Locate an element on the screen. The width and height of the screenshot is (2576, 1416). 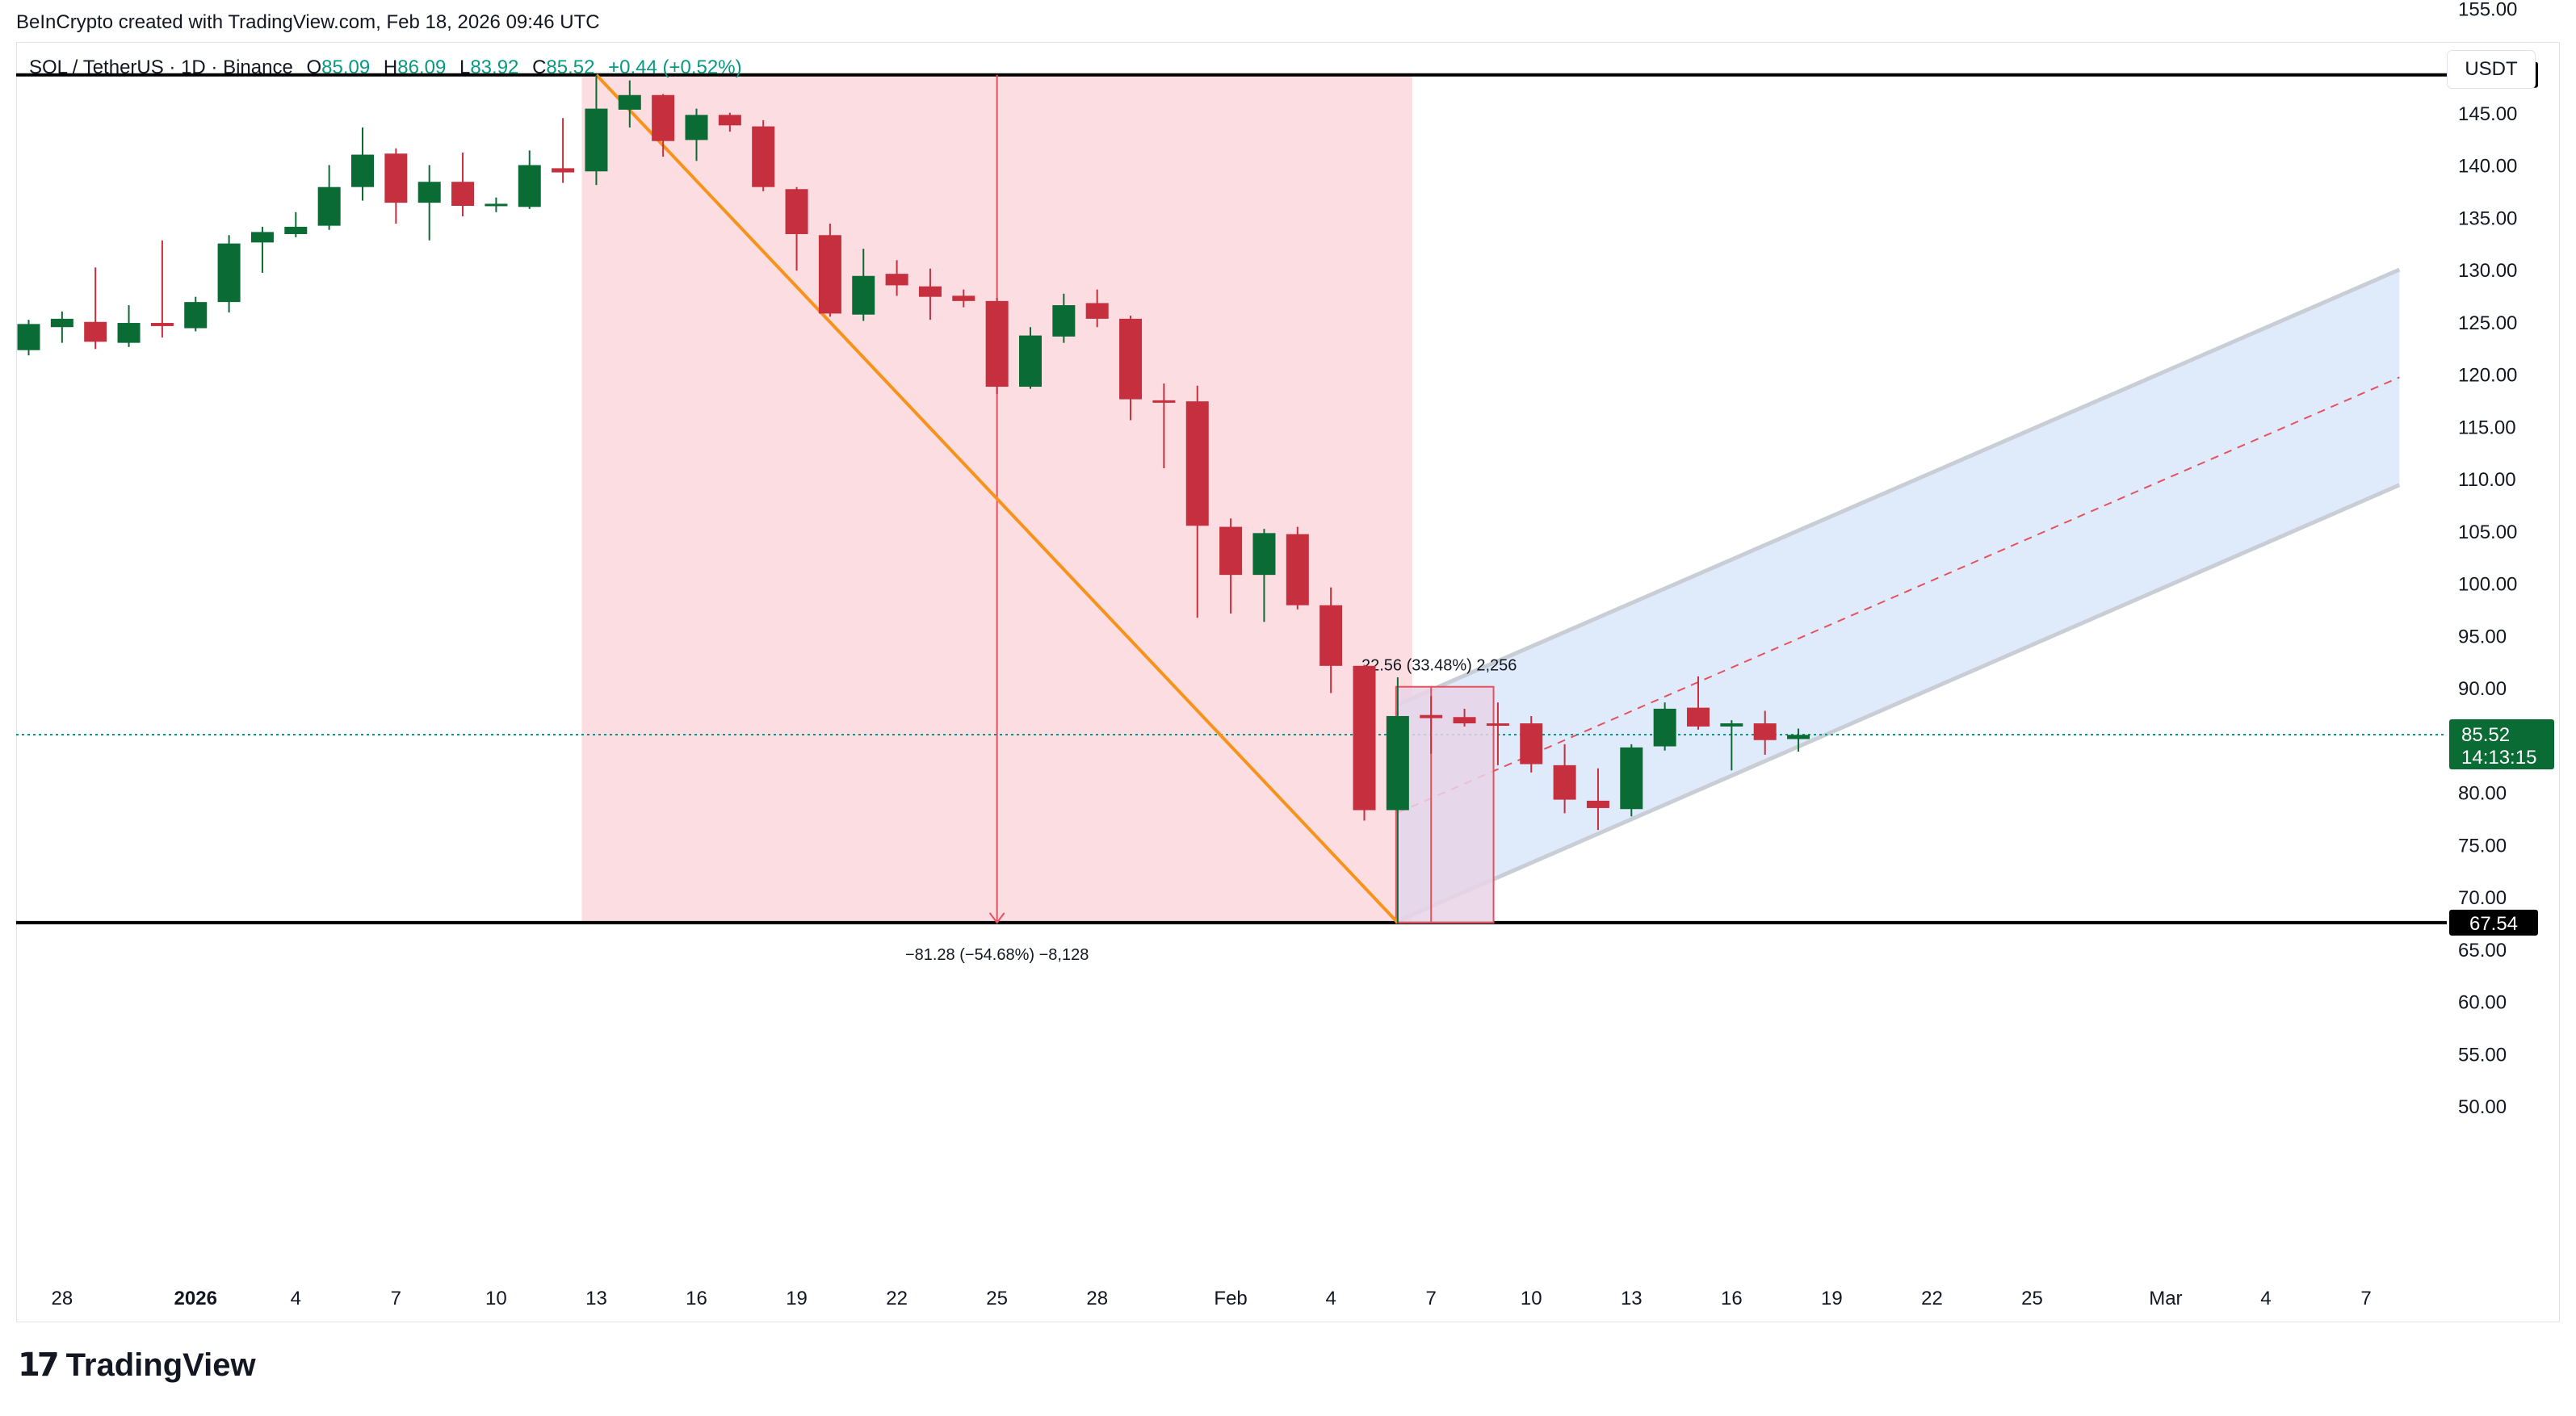
time-tick-label: 28 is located at coordinates (62, 1298).